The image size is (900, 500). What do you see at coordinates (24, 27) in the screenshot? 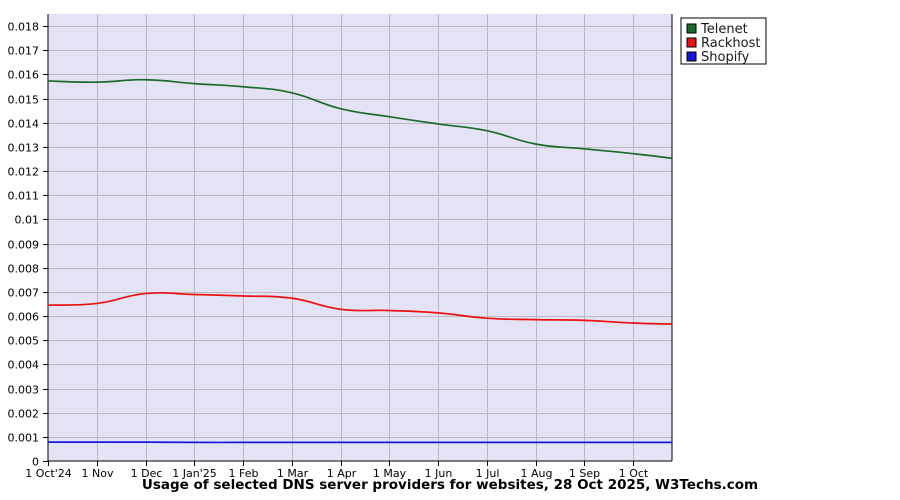
I see `y-tick-label: 0.018` at bounding box center [24, 27].